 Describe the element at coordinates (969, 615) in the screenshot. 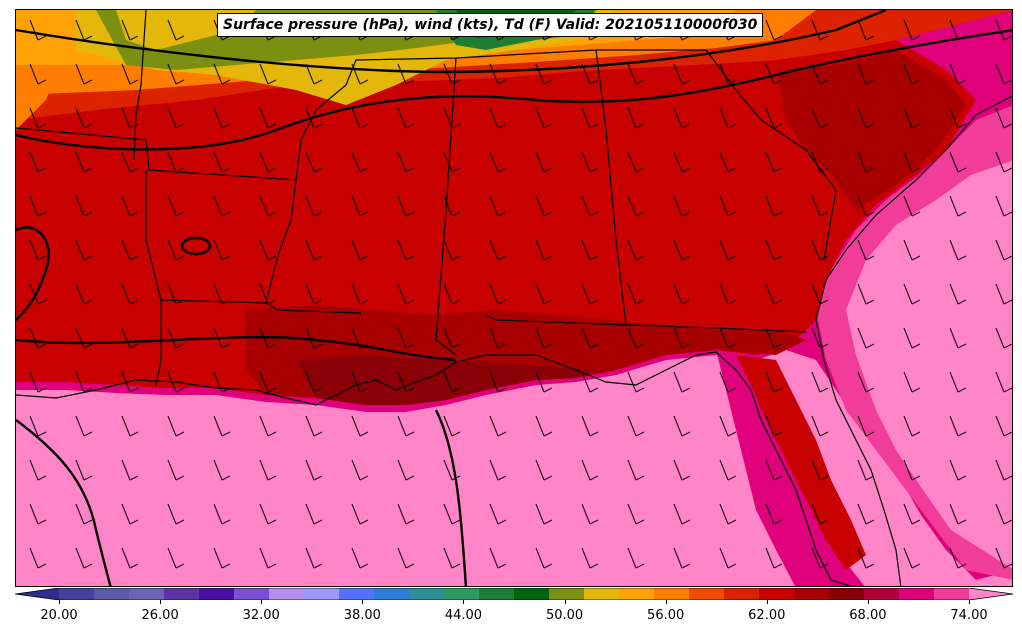

I see `colorbar-tick-label: 74.00` at that location.